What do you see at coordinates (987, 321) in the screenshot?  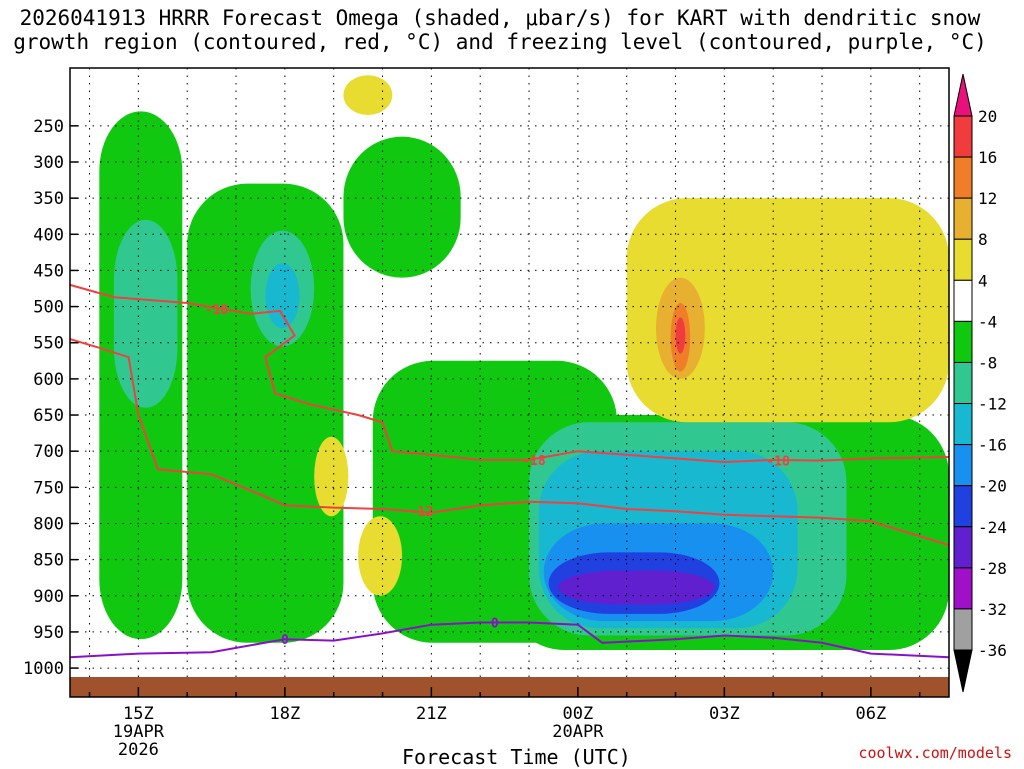 I see `colorbar-label-5: -4` at bounding box center [987, 321].